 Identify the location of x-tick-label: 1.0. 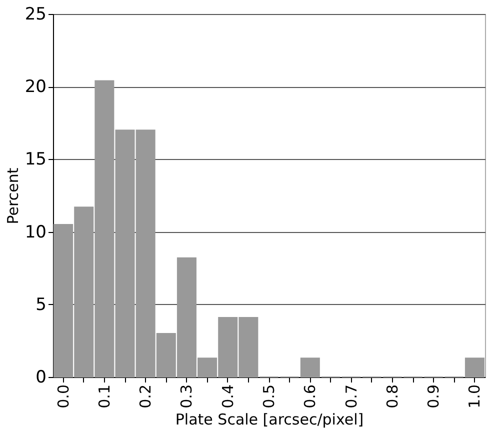
(475, 396).